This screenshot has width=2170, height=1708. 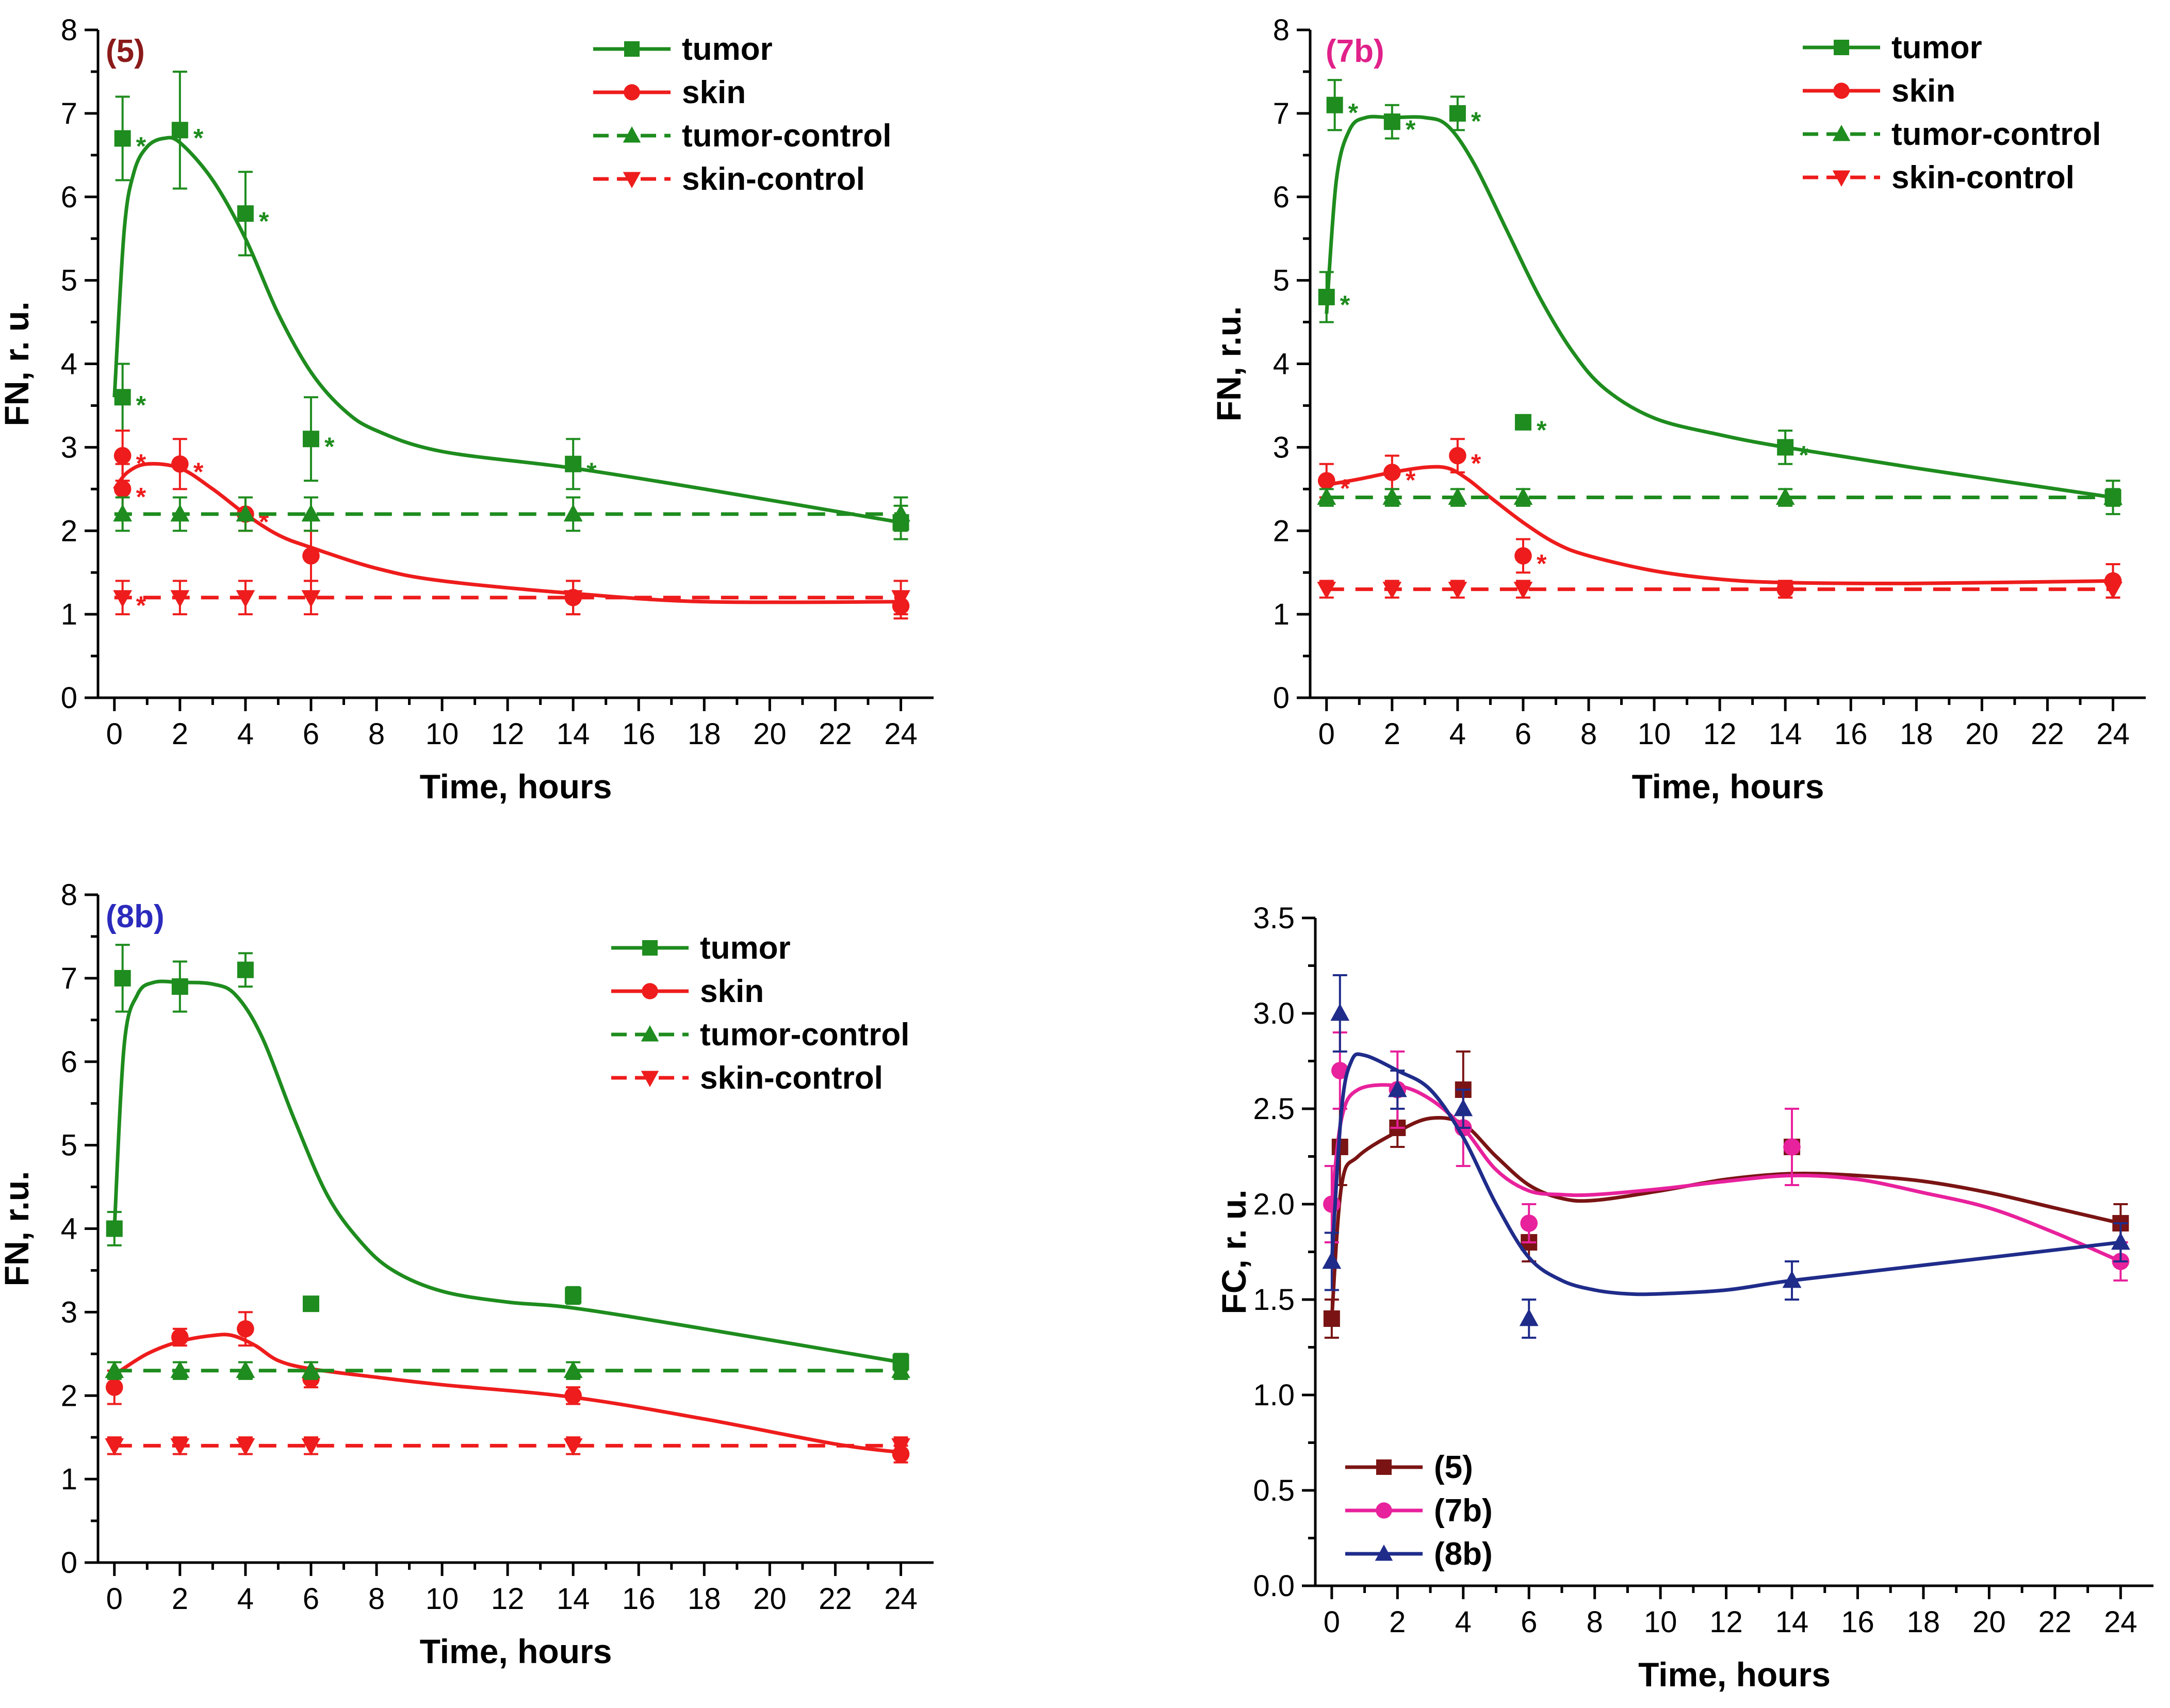 What do you see at coordinates (1529, 1622) in the screenshot?
I see `x-tick-label: 6` at bounding box center [1529, 1622].